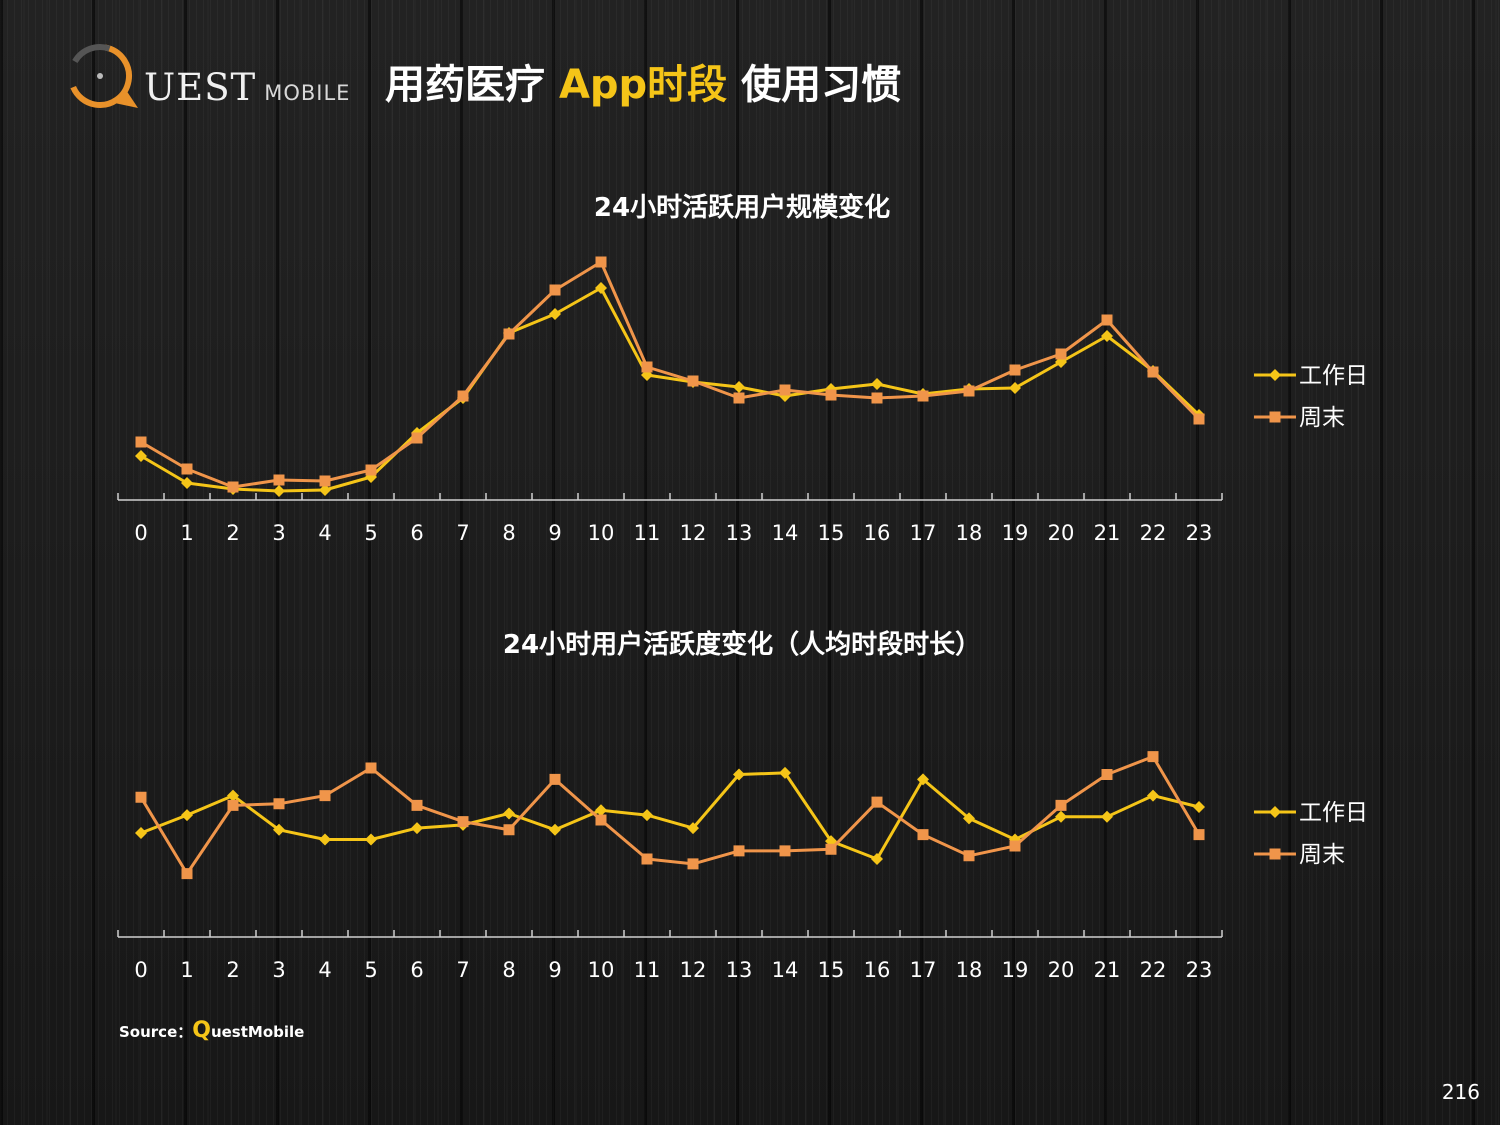 This screenshot has width=1500, height=1125. What do you see at coordinates (278, 533) in the screenshot?
I see `x-tick-label: 3` at bounding box center [278, 533].